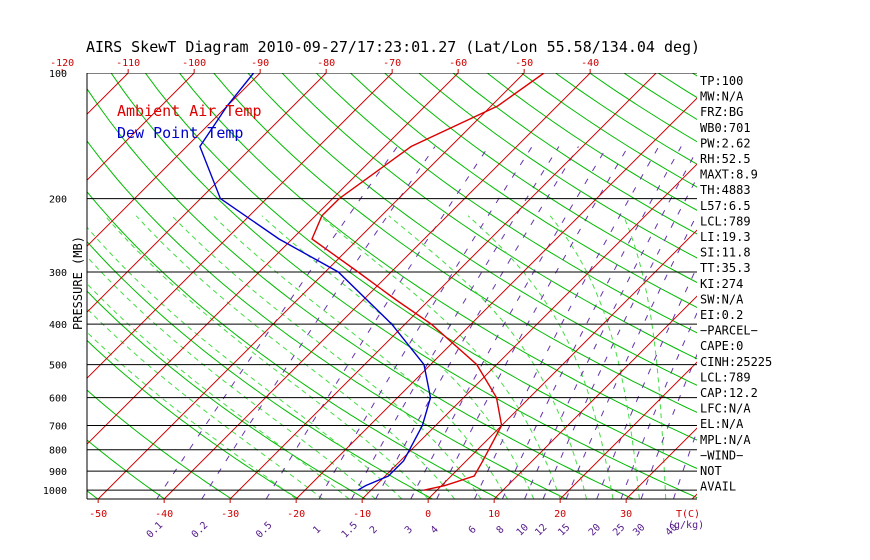 The width and height of the screenshot is (870, 560). Describe the element at coordinates (58, 200) in the screenshot. I see `pressure-tick-label: 200` at that location.